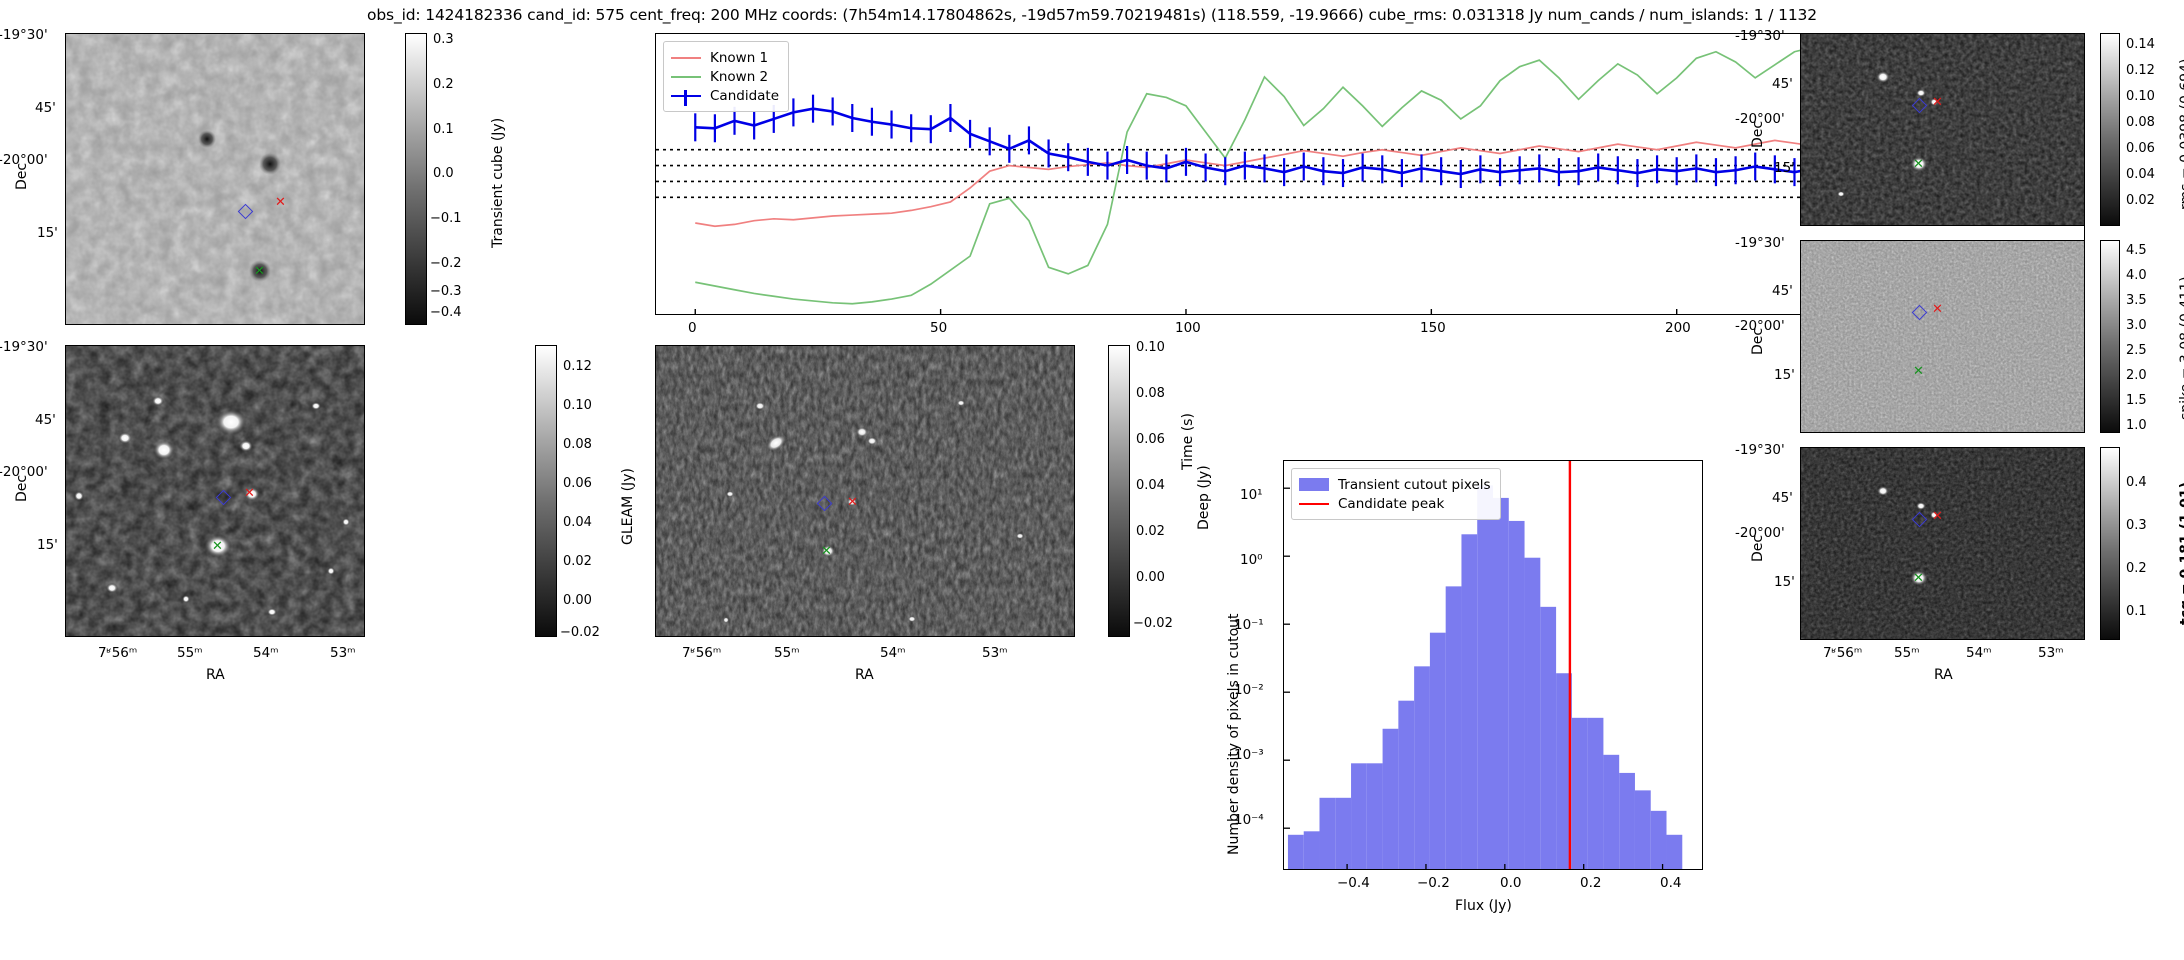 This screenshot has height=960, width=2184. I want to click on transient-cube-pixels, so click(215, 179).